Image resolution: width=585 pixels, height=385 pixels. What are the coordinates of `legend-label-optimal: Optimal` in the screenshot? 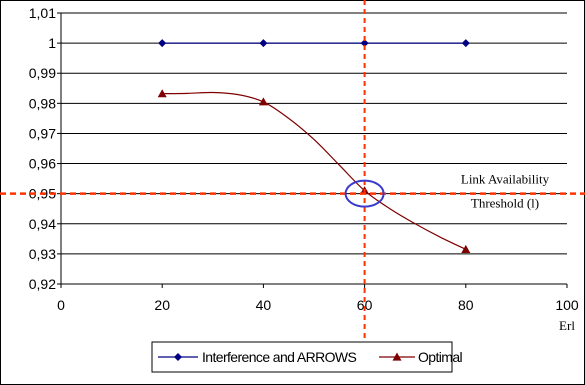 It's located at (440, 357).